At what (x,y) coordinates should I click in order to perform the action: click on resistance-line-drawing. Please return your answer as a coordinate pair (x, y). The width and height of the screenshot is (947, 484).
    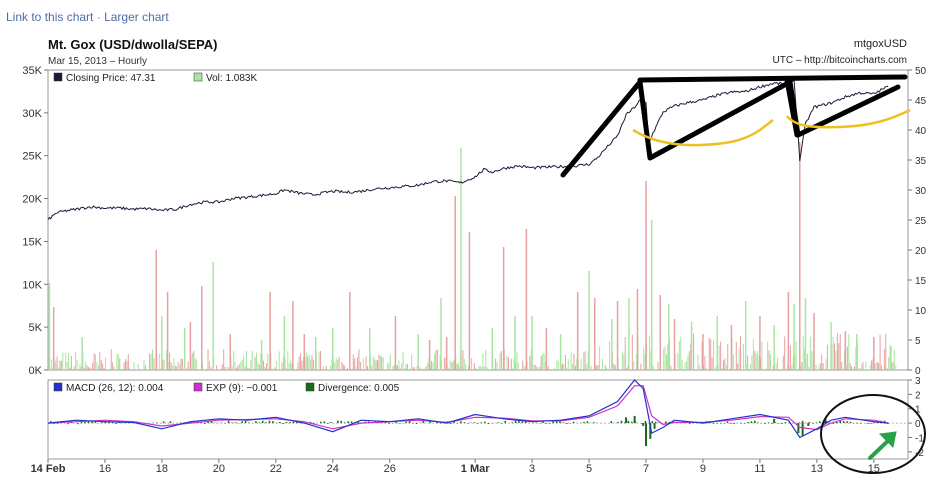
    Looking at the image, I should click on (772, 78).